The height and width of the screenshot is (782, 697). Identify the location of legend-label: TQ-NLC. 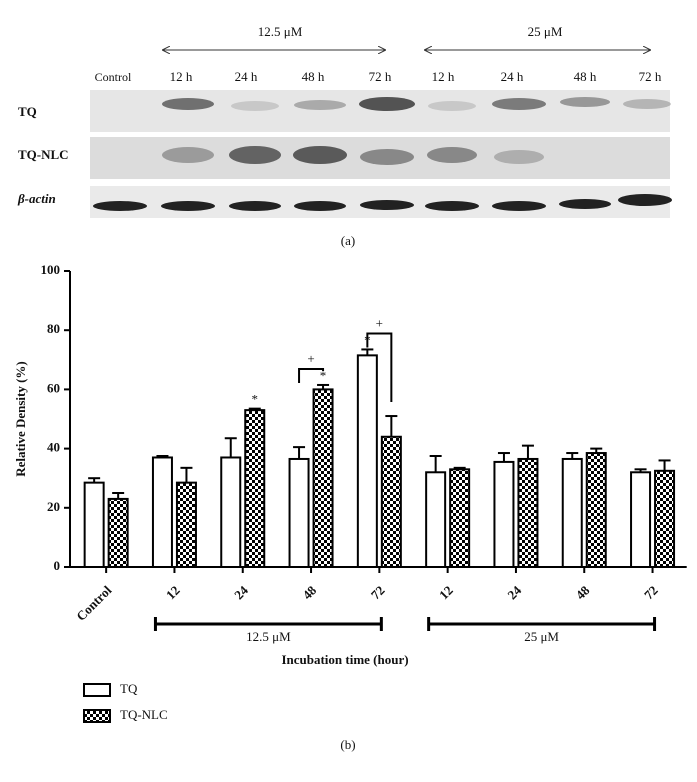
(144, 714).